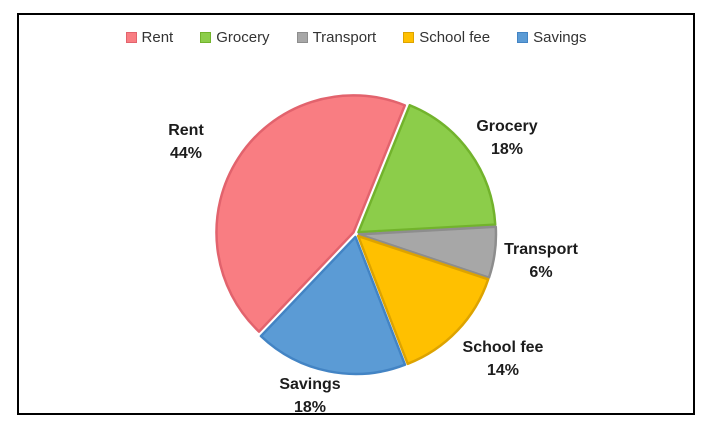  What do you see at coordinates (311, 213) in the screenshot?
I see `pie-slice-rent` at bounding box center [311, 213].